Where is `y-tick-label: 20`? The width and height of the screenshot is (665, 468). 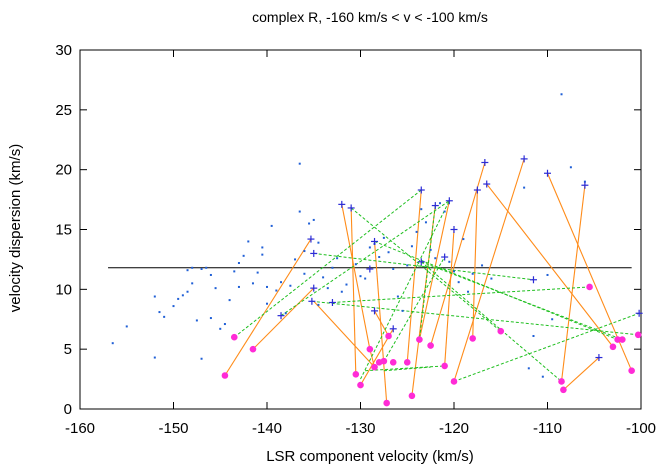 y-tick-label: 20 is located at coordinates (63, 170).